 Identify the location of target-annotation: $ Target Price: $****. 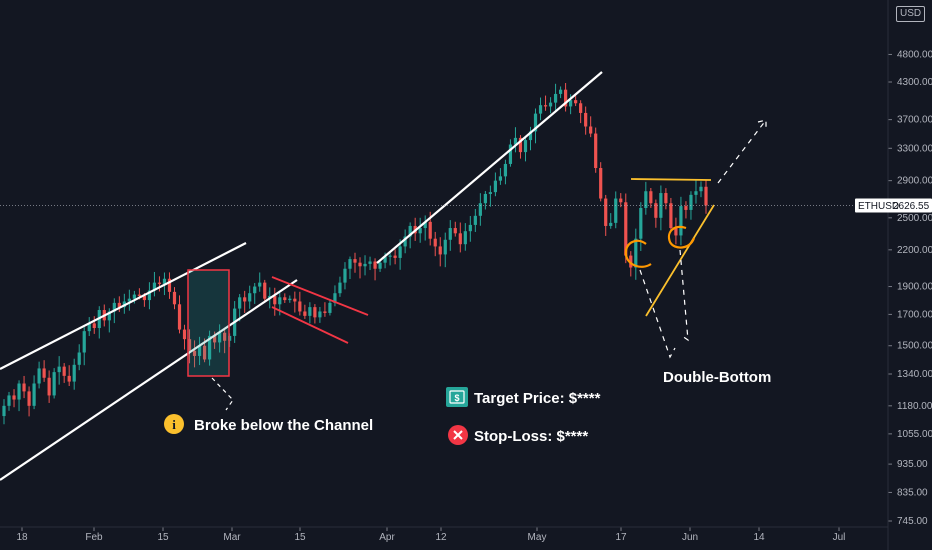
(523, 397).